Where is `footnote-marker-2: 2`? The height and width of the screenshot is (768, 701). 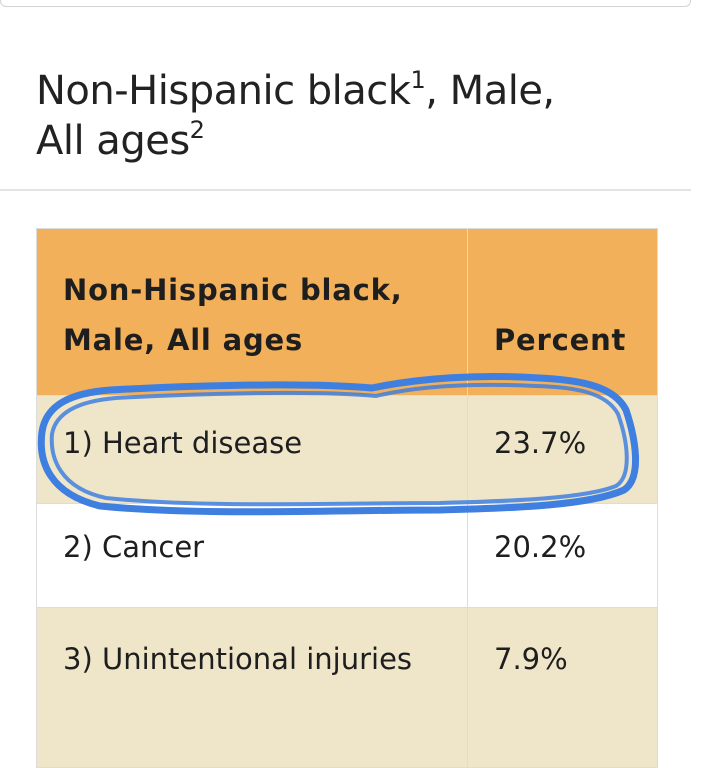
footnote-marker-2: 2 is located at coordinates (197, 130).